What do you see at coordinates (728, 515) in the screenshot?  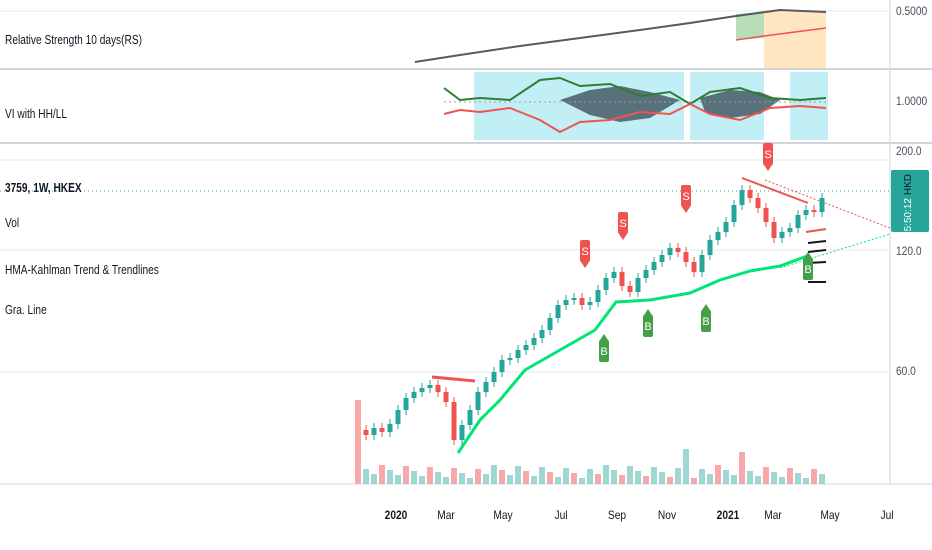 I see `x-tick-label: 2021` at bounding box center [728, 515].